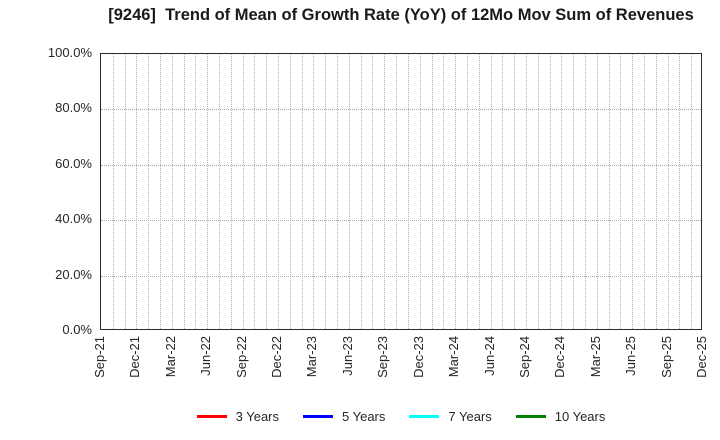  I want to click on x-tick-label: Sep-25, so click(666, 357).